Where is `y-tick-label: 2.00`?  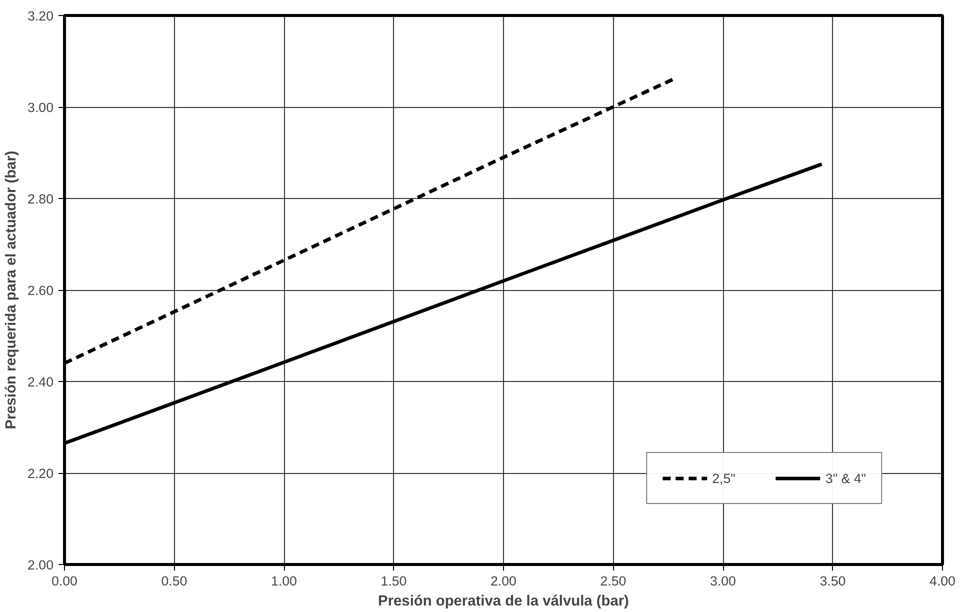 y-tick-label: 2.00 is located at coordinates (41, 565).